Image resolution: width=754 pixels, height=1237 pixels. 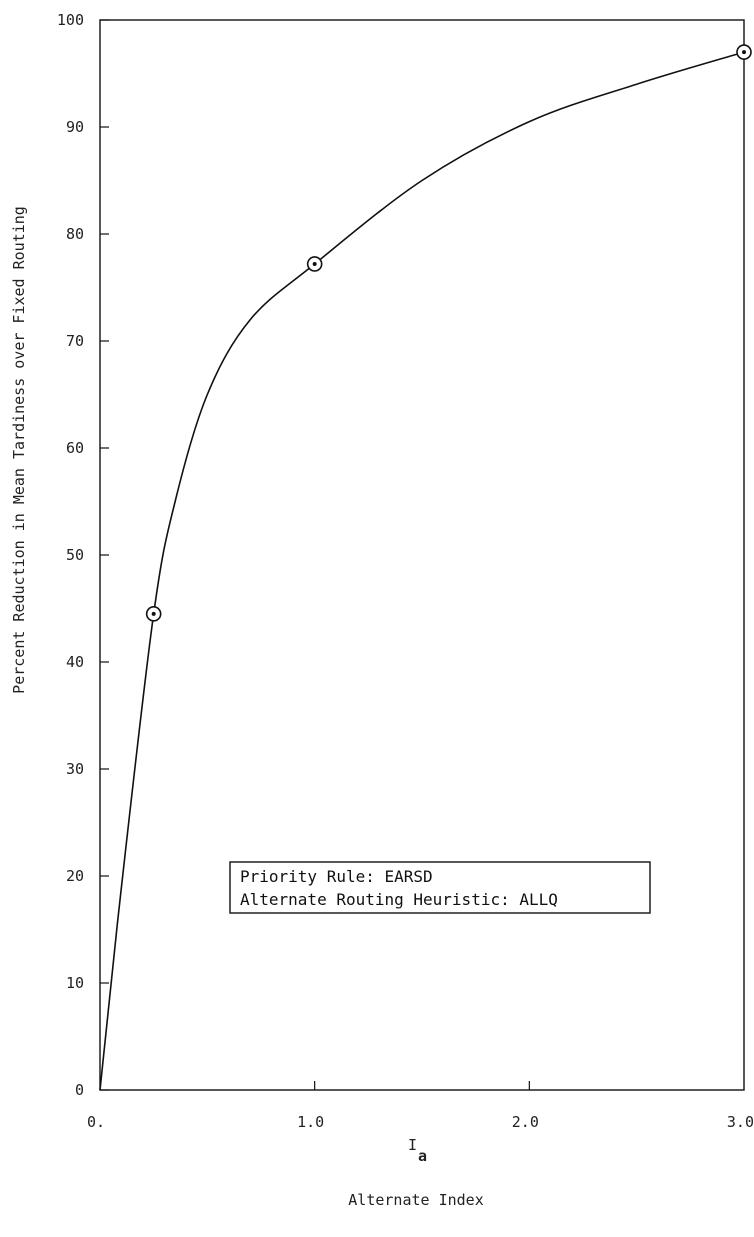 I want to click on x-axis-label: Alternate Index, so click(x=415, y=1200).